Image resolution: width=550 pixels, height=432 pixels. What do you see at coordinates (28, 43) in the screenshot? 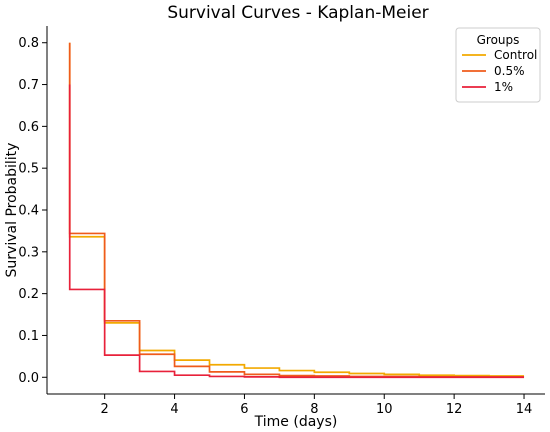
I see `y-tick-label: 0.8` at bounding box center [28, 43].